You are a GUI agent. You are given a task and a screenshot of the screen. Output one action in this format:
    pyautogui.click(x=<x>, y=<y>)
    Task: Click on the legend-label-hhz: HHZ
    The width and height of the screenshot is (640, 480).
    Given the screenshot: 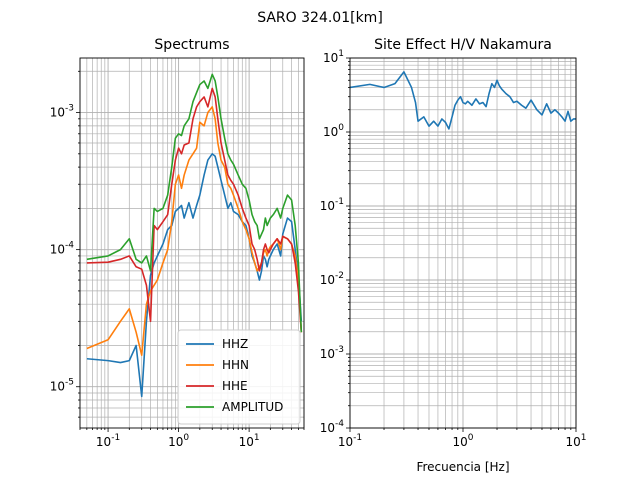 What is the action you would take?
    pyautogui.click(x=235, y=344)
    